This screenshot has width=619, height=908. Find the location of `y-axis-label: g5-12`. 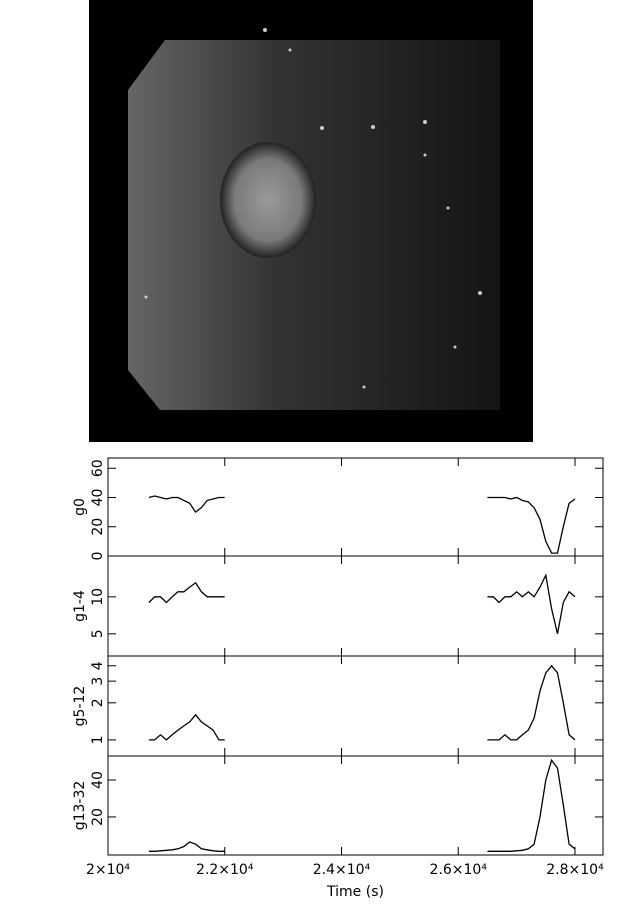

y-axis-label: g5-12 is located at coordinates (80, 706).